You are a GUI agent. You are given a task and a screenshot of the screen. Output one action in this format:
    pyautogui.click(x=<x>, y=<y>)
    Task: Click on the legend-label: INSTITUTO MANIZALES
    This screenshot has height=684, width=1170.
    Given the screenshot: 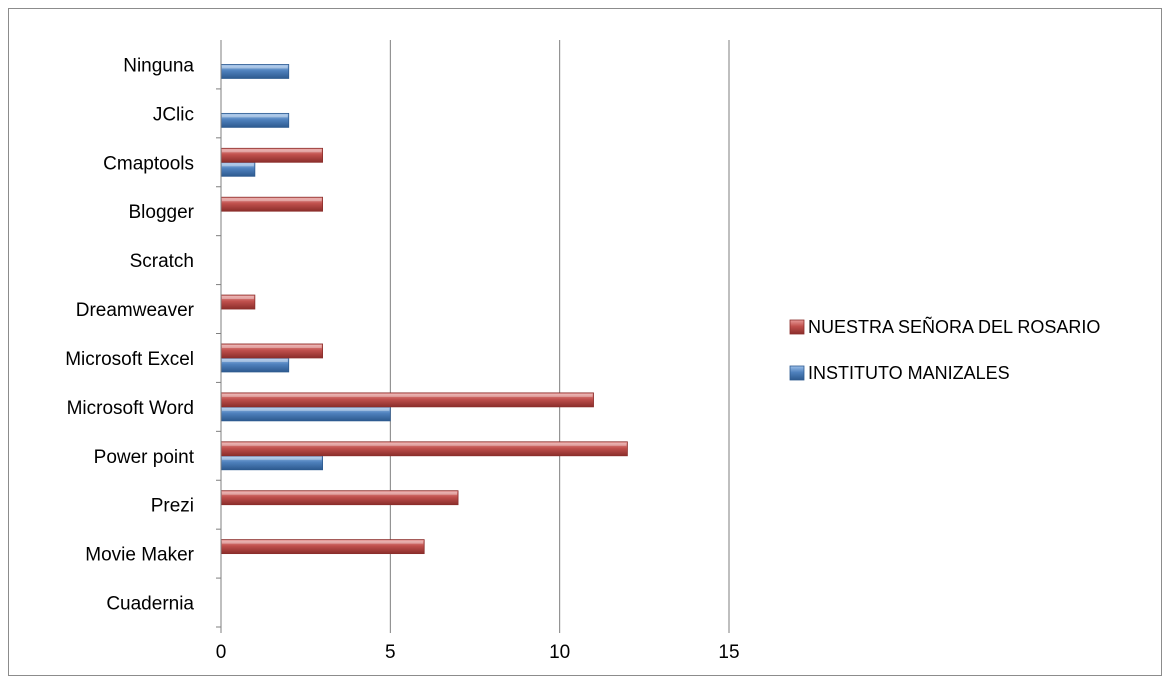 What is the action you would take?
    pyautogui.click(x=909, y=373)
    